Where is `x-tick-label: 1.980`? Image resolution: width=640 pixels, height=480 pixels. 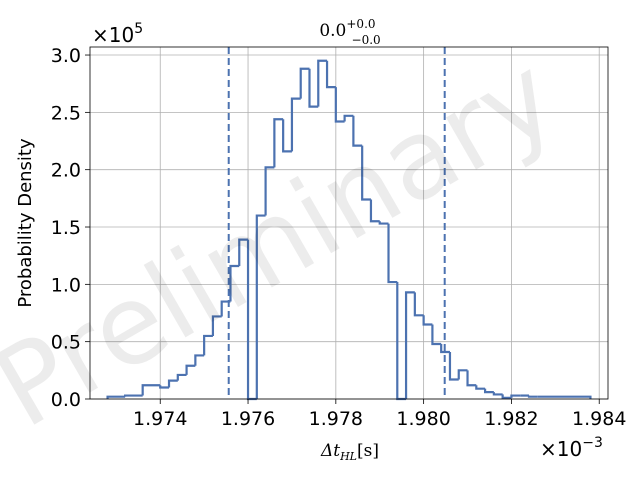
x-tick-label: 1.980 is located at coordinates (423, 419).